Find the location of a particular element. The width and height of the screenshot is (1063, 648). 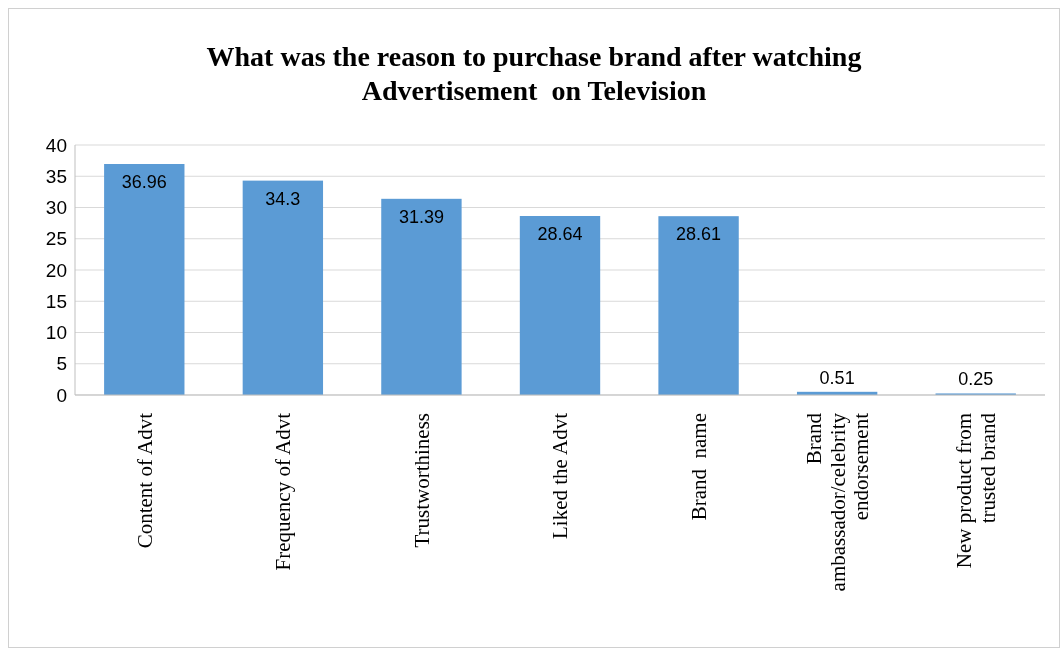

y-tick-label: 25 is located at coordinates (56, 239).